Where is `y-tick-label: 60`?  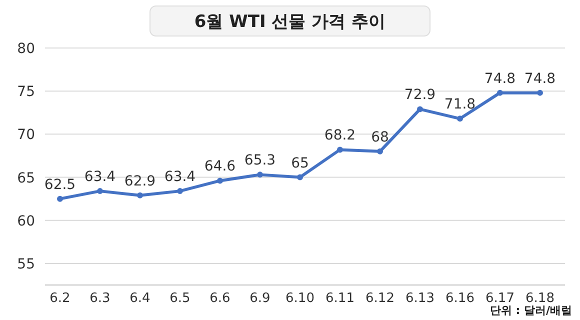
y-tick-label: 60 is located at coordinates (26, 221).